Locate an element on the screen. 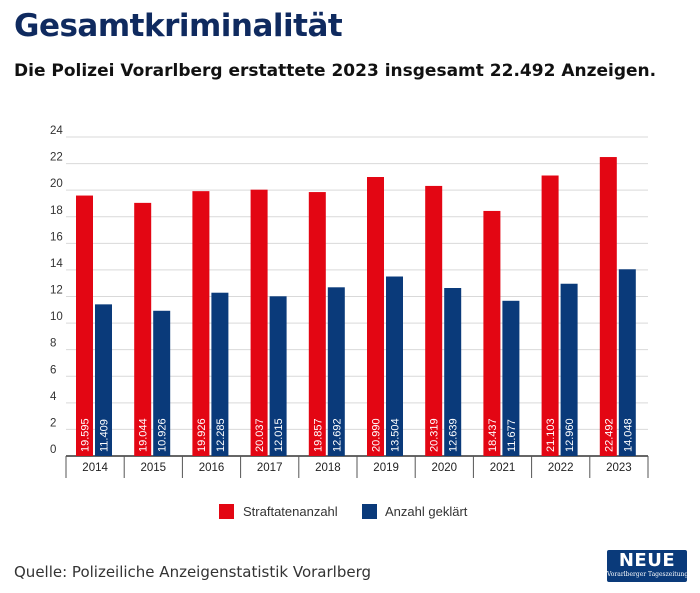  y-tick-label-24: 24 is located at coordinates (56, 131).